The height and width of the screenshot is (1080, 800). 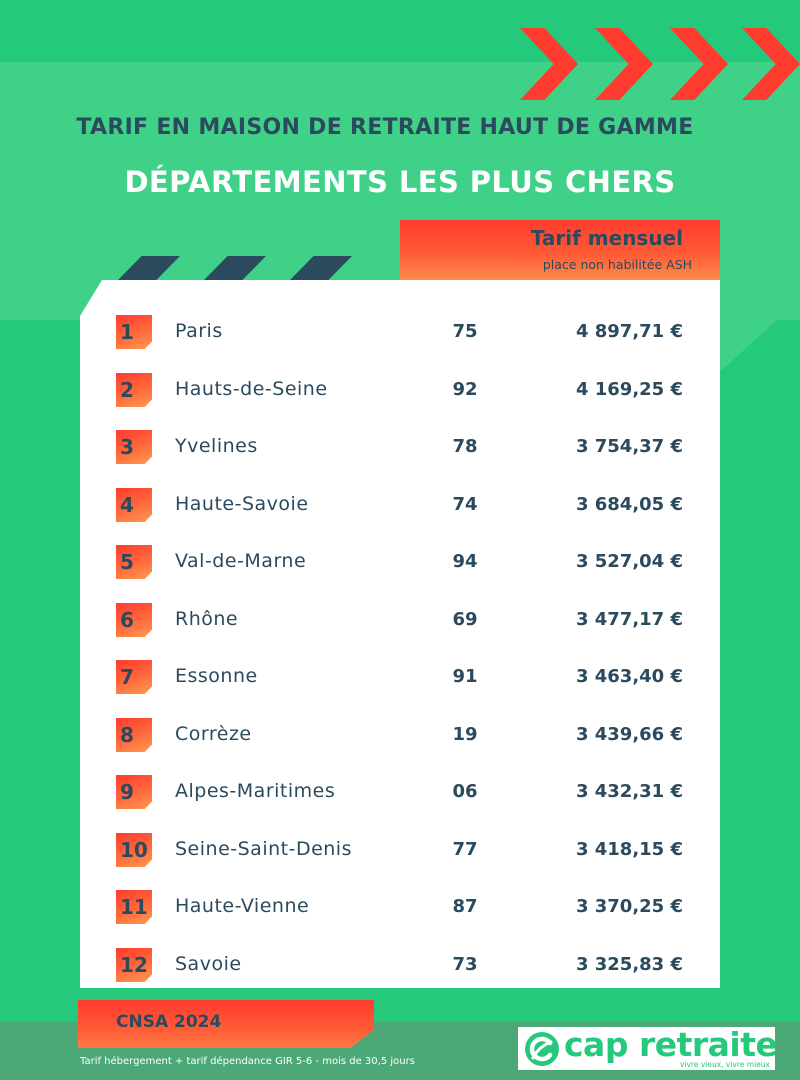 I want to click on monthly-price: 3 325,83 €, so click(x=629, y=964).